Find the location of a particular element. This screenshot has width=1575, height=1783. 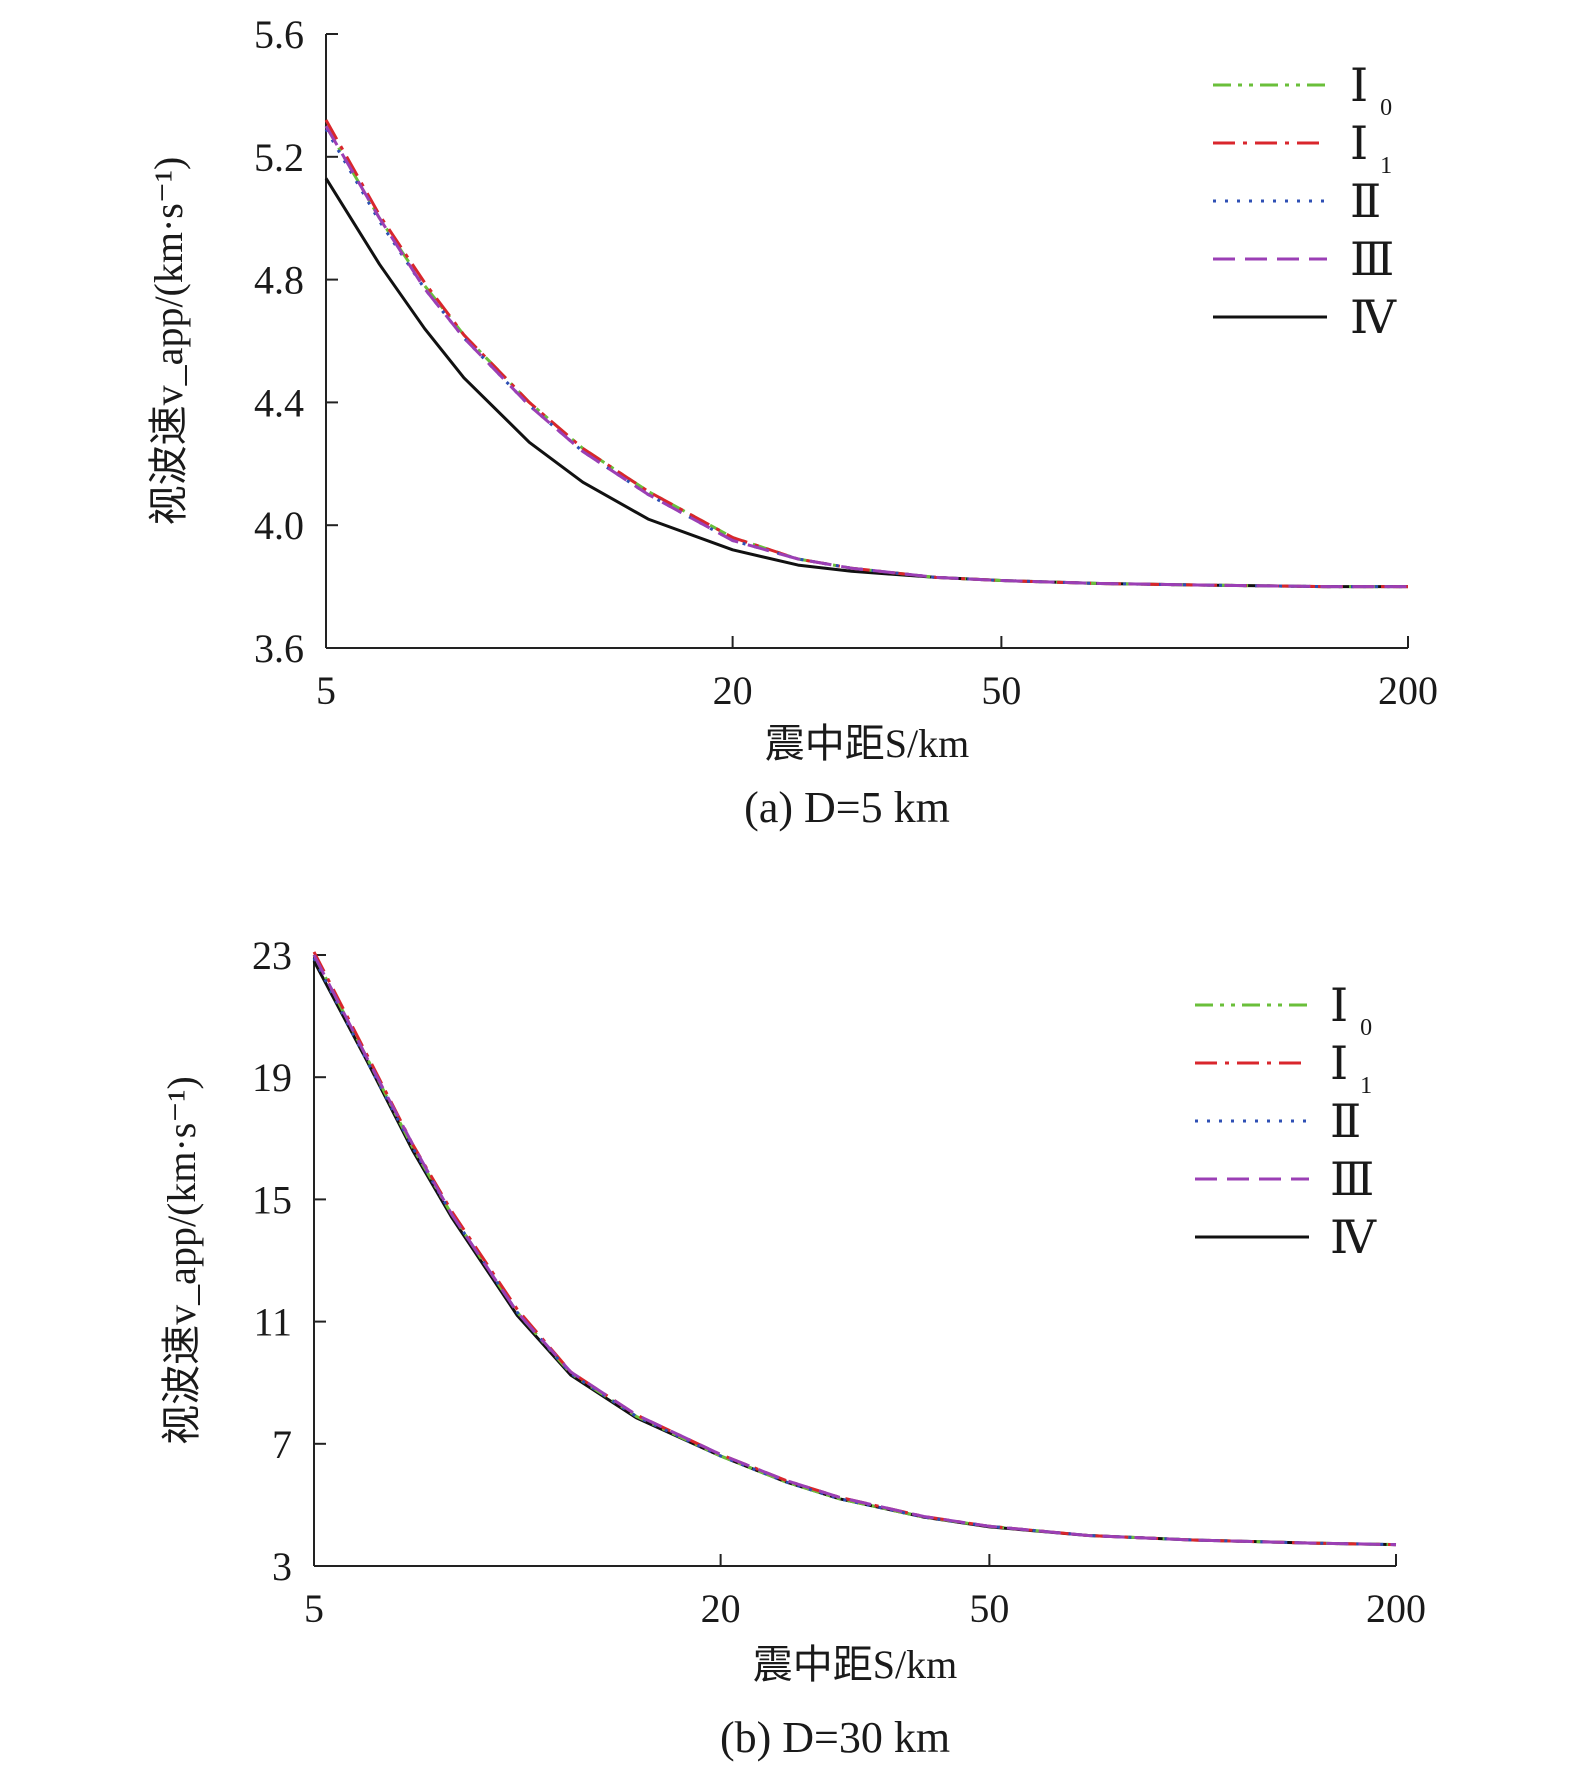

y-tick-label: 15 is located at coordinates (272, 1199).